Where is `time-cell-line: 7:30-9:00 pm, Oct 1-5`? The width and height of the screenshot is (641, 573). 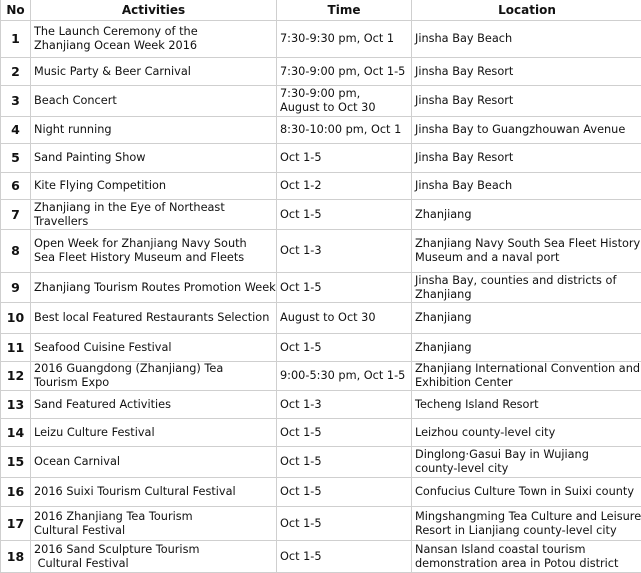 time-cell-line: 7:30-9:00 pm, Oct 1-5 is located at coordinates (344, 72).